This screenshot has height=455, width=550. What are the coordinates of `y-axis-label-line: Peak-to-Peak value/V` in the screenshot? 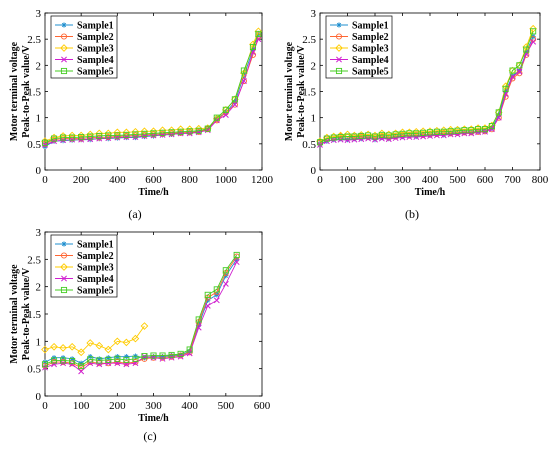 It's located at (26, 313).